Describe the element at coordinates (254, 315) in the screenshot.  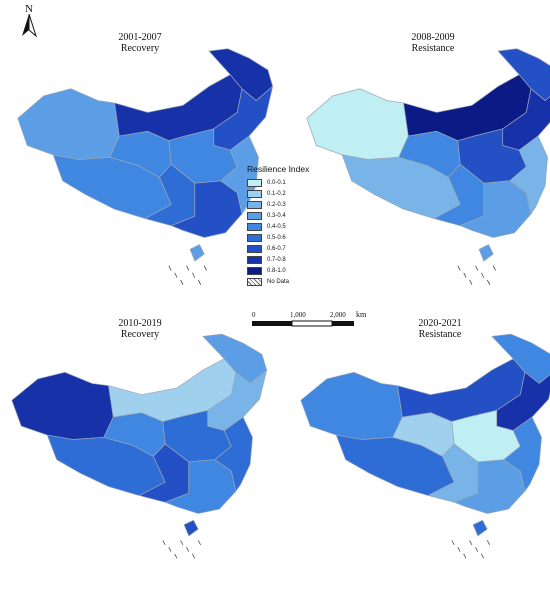
I see `scale-label-0: 0` at that location.